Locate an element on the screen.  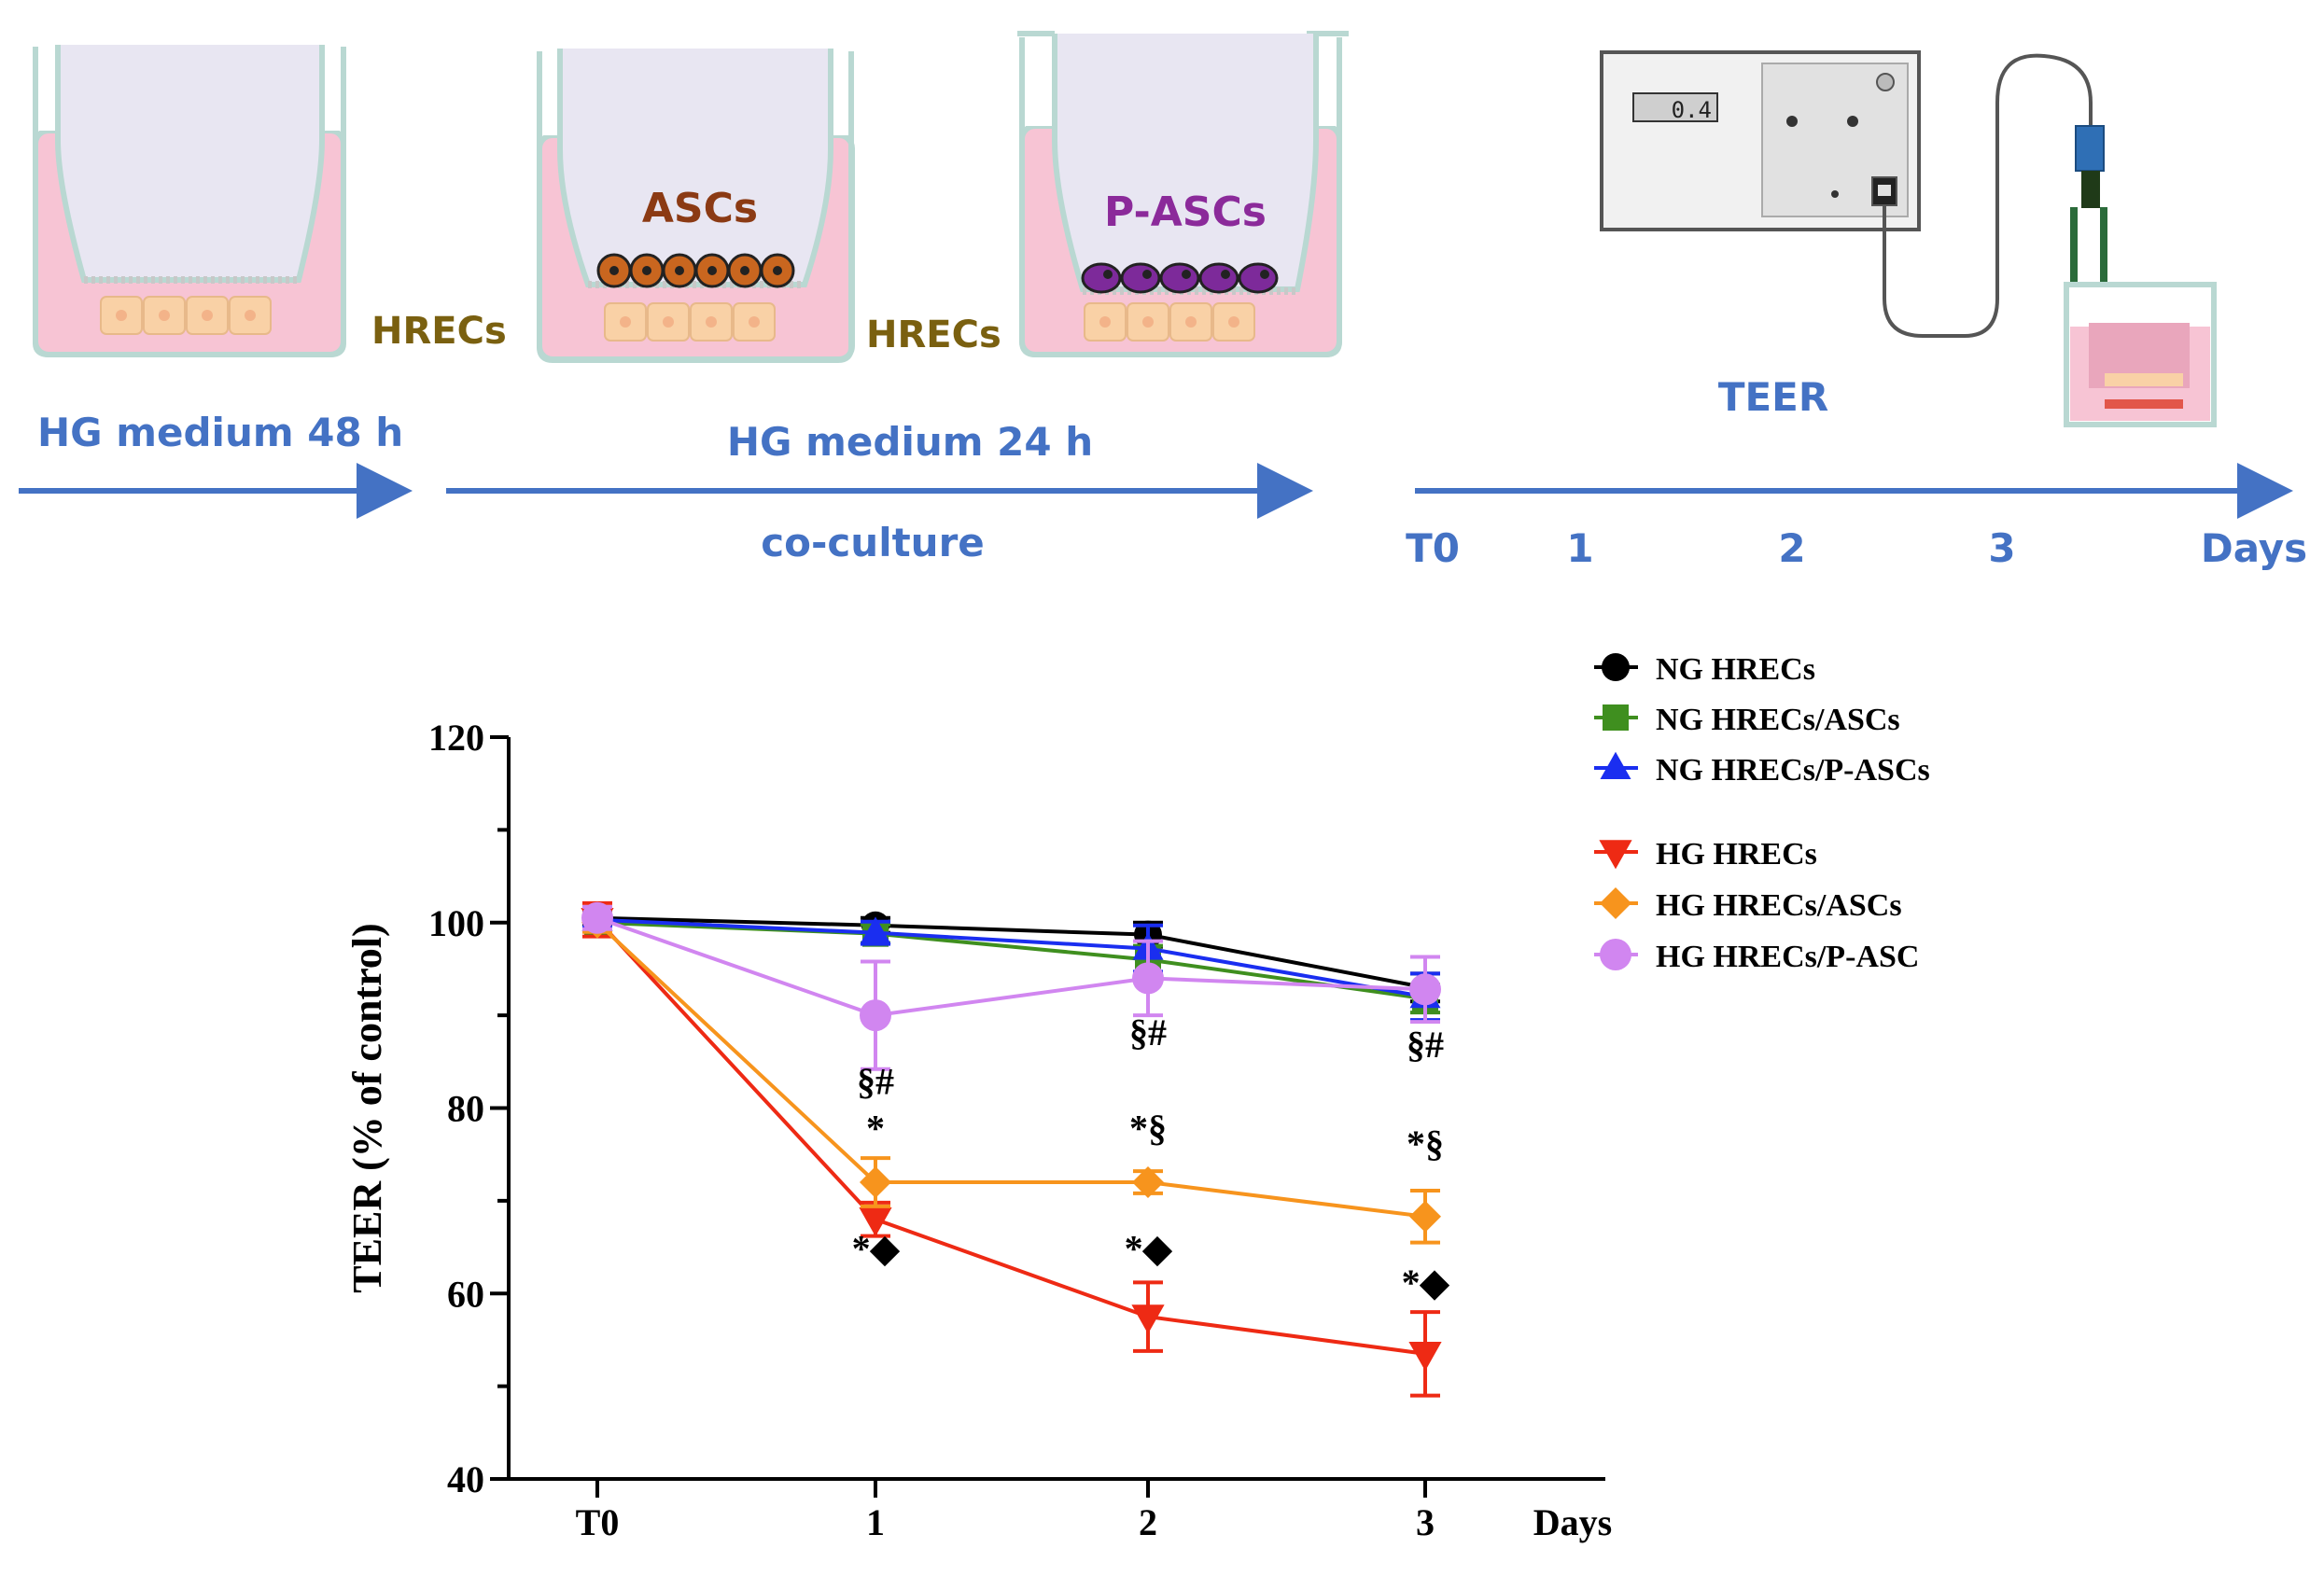
x-tick-label: 1 is located at coordinates (875, 1522).